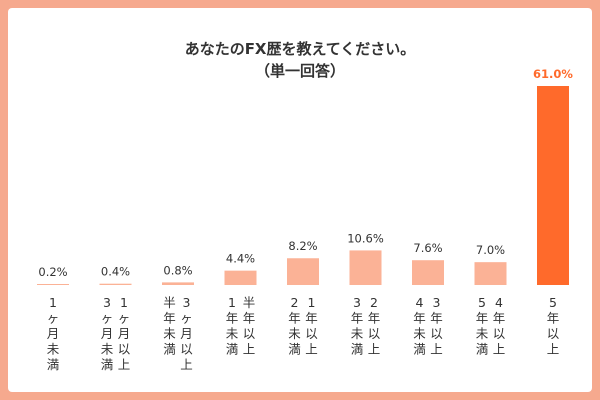 The height and width of the screenshot is (400, 600). I want to click on value-label-8: 61.0%, so click(553, 74).